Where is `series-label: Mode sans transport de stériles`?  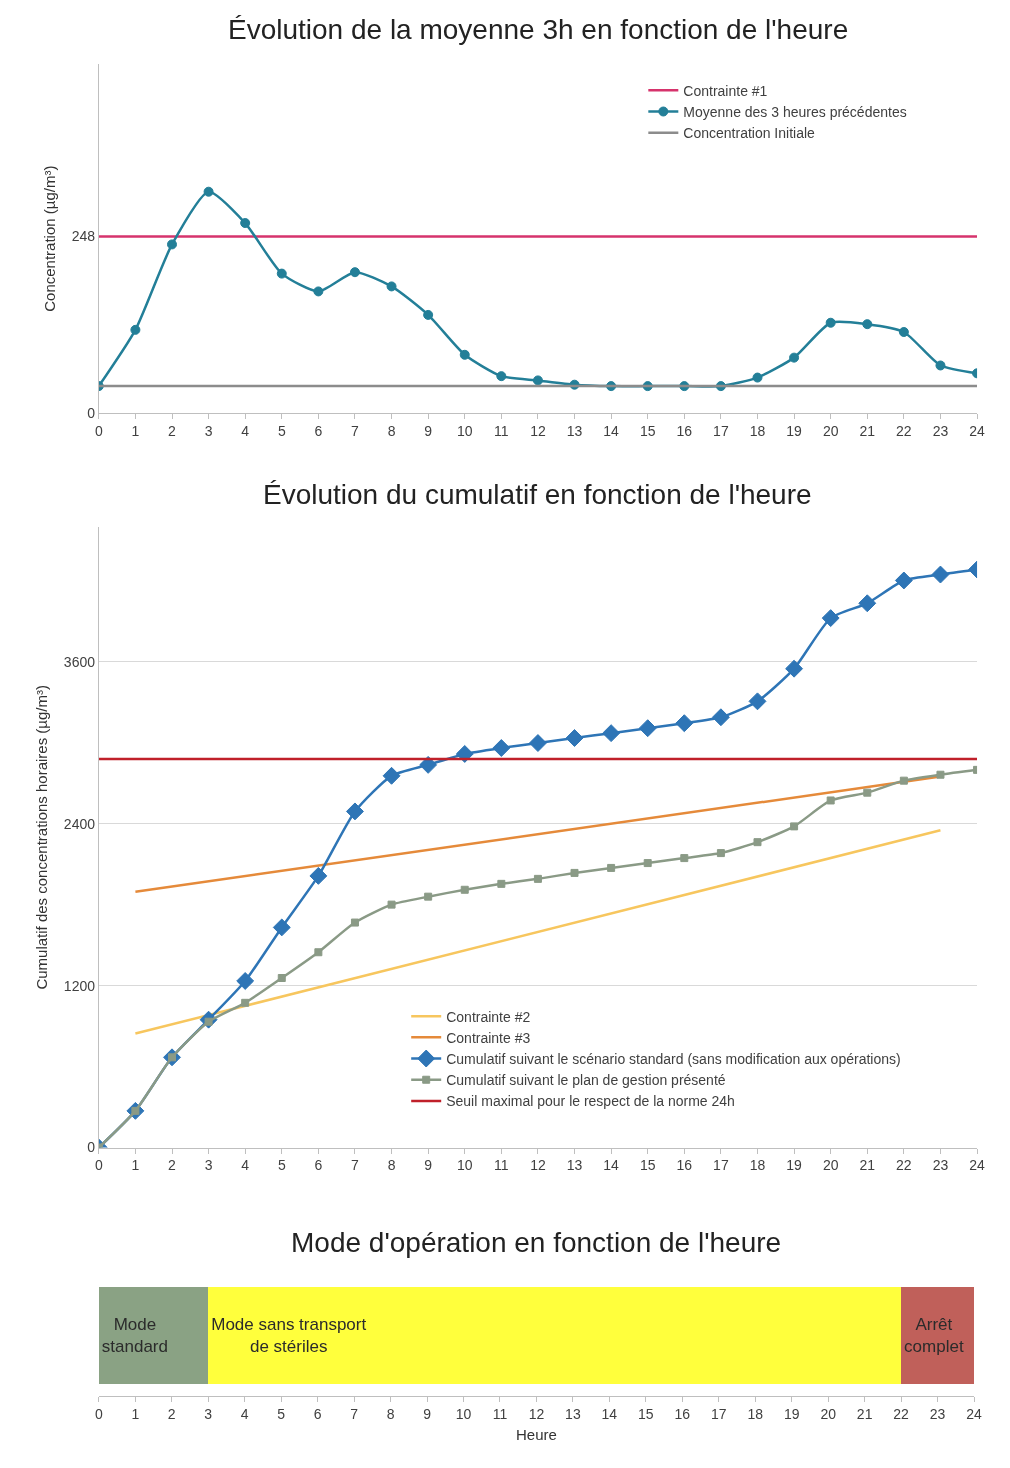 series-label: Mode sans transport de stériles is located at coordinates (289, 1335).